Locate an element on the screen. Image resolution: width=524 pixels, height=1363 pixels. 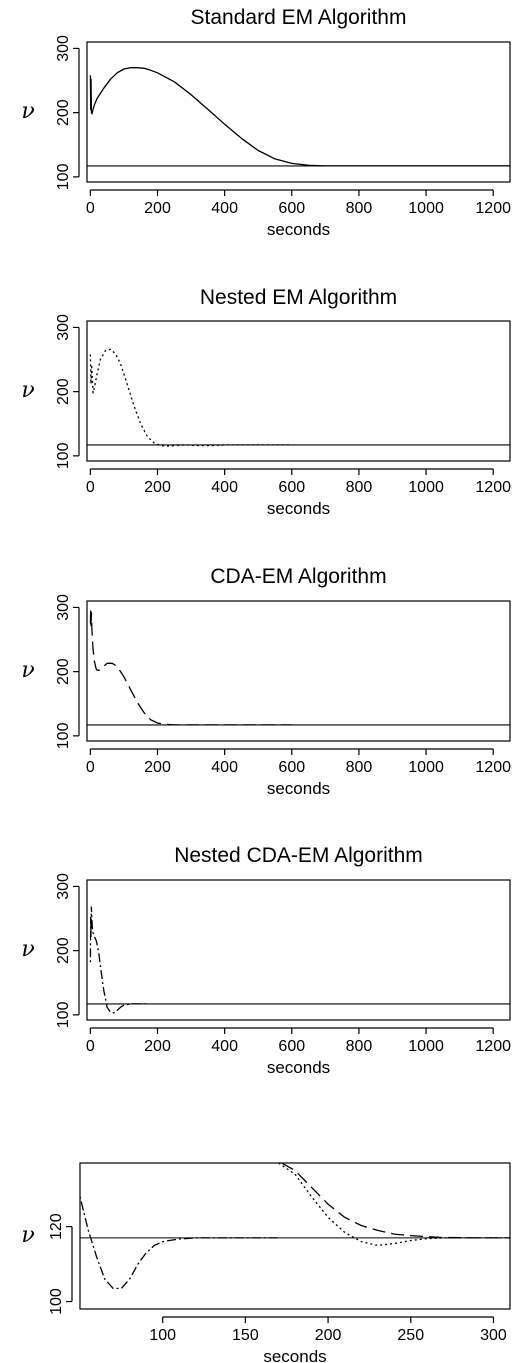
x-tick-label: 100 is located at coordinates (162, 1335).